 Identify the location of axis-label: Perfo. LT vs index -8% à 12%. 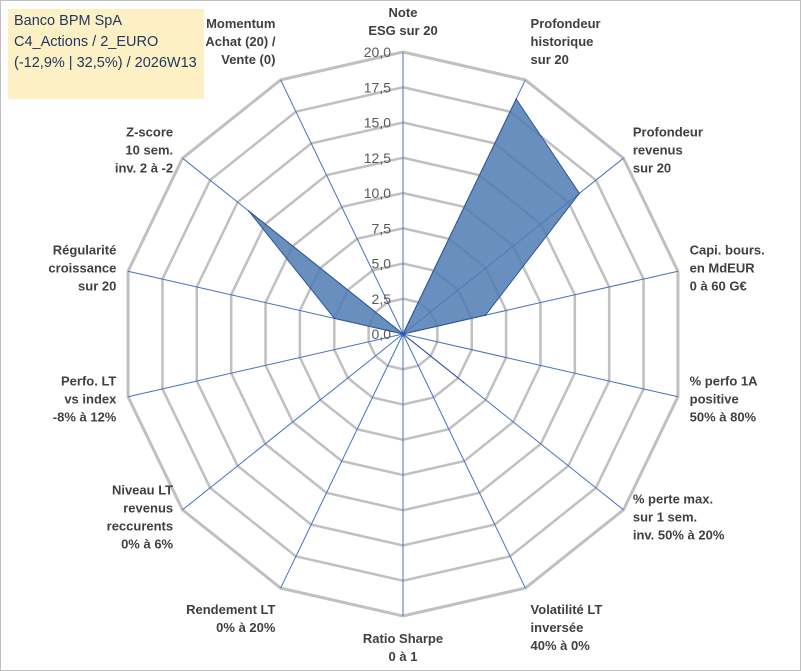
(85, 398).